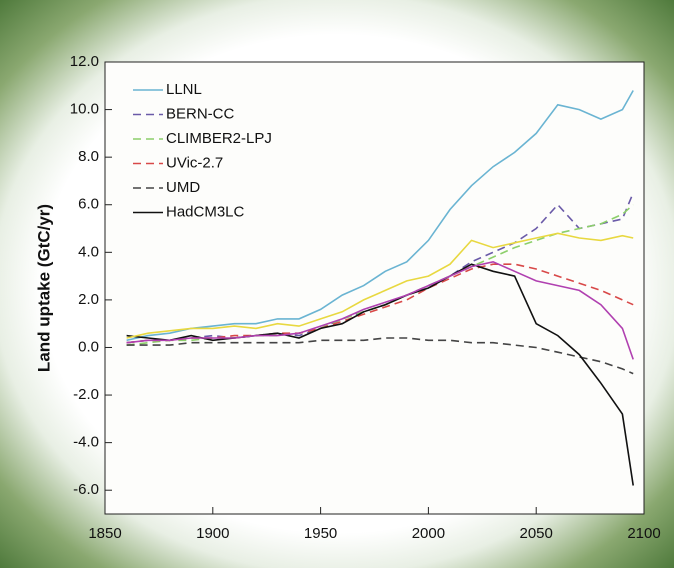 The width and height of the screenshot is (674, 568). Describe the element at coordinates (86, 394) in the screenshot. I see `y-tick-label: -2.0` at that location.